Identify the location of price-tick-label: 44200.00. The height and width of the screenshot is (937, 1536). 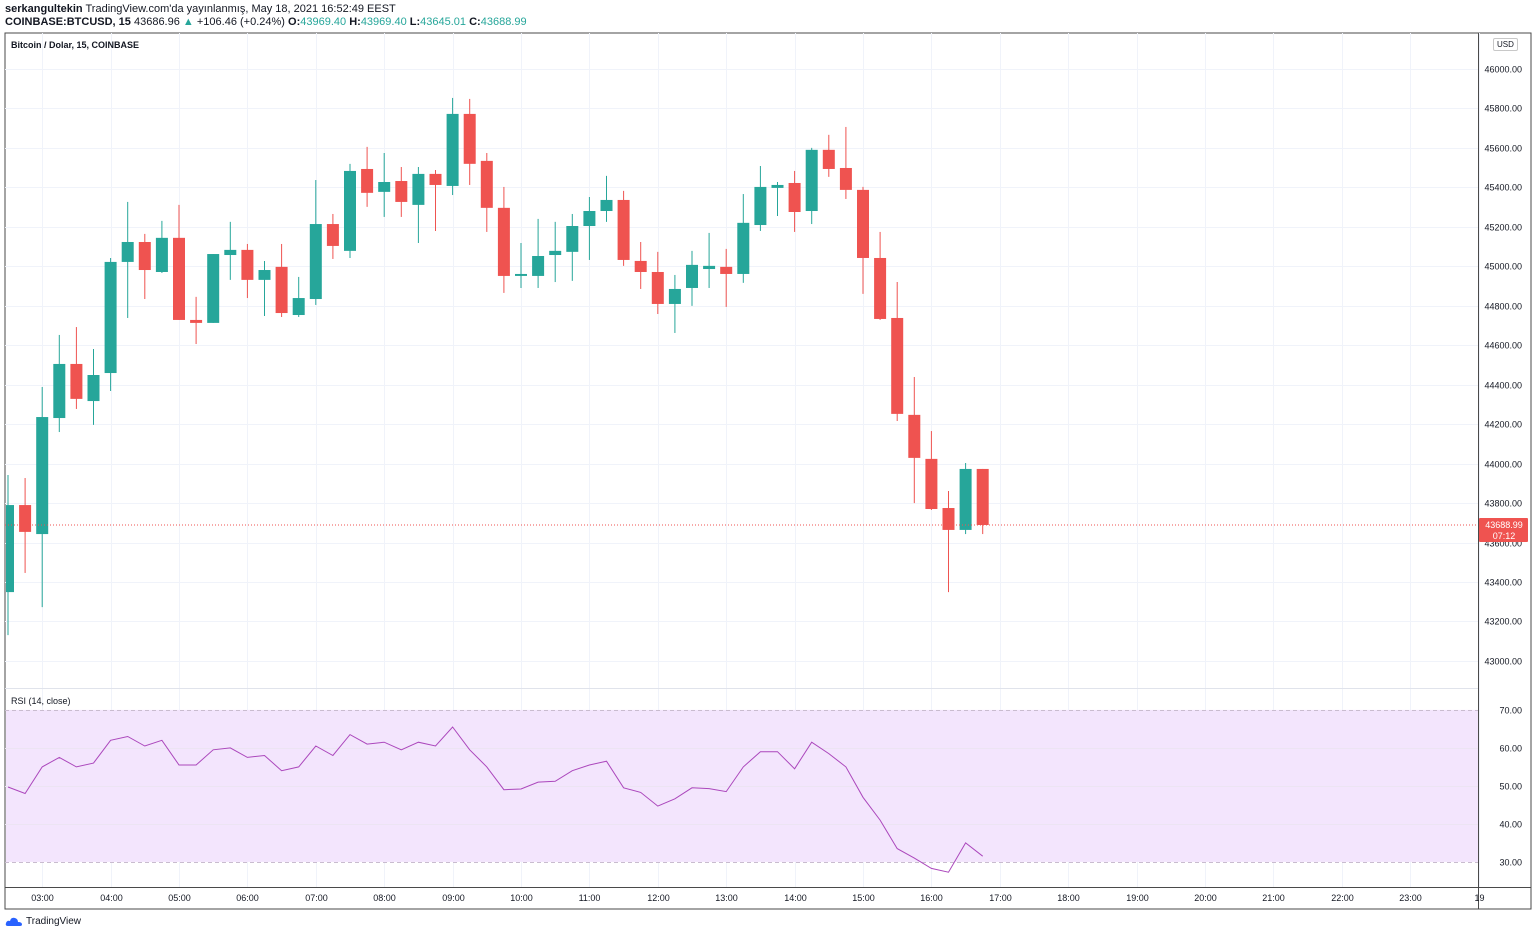
(1503, 425).